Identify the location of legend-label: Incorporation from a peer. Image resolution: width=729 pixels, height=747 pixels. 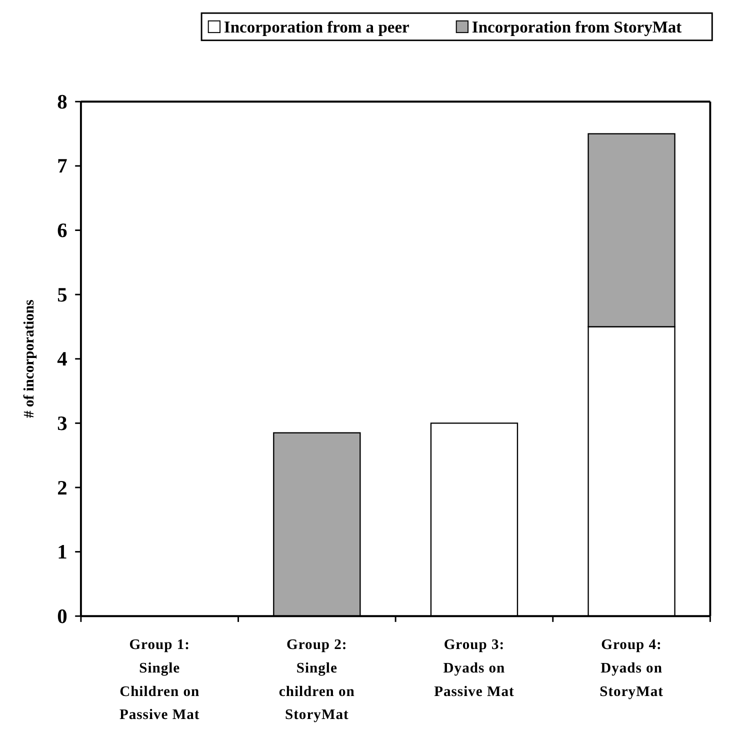
(317, 27).